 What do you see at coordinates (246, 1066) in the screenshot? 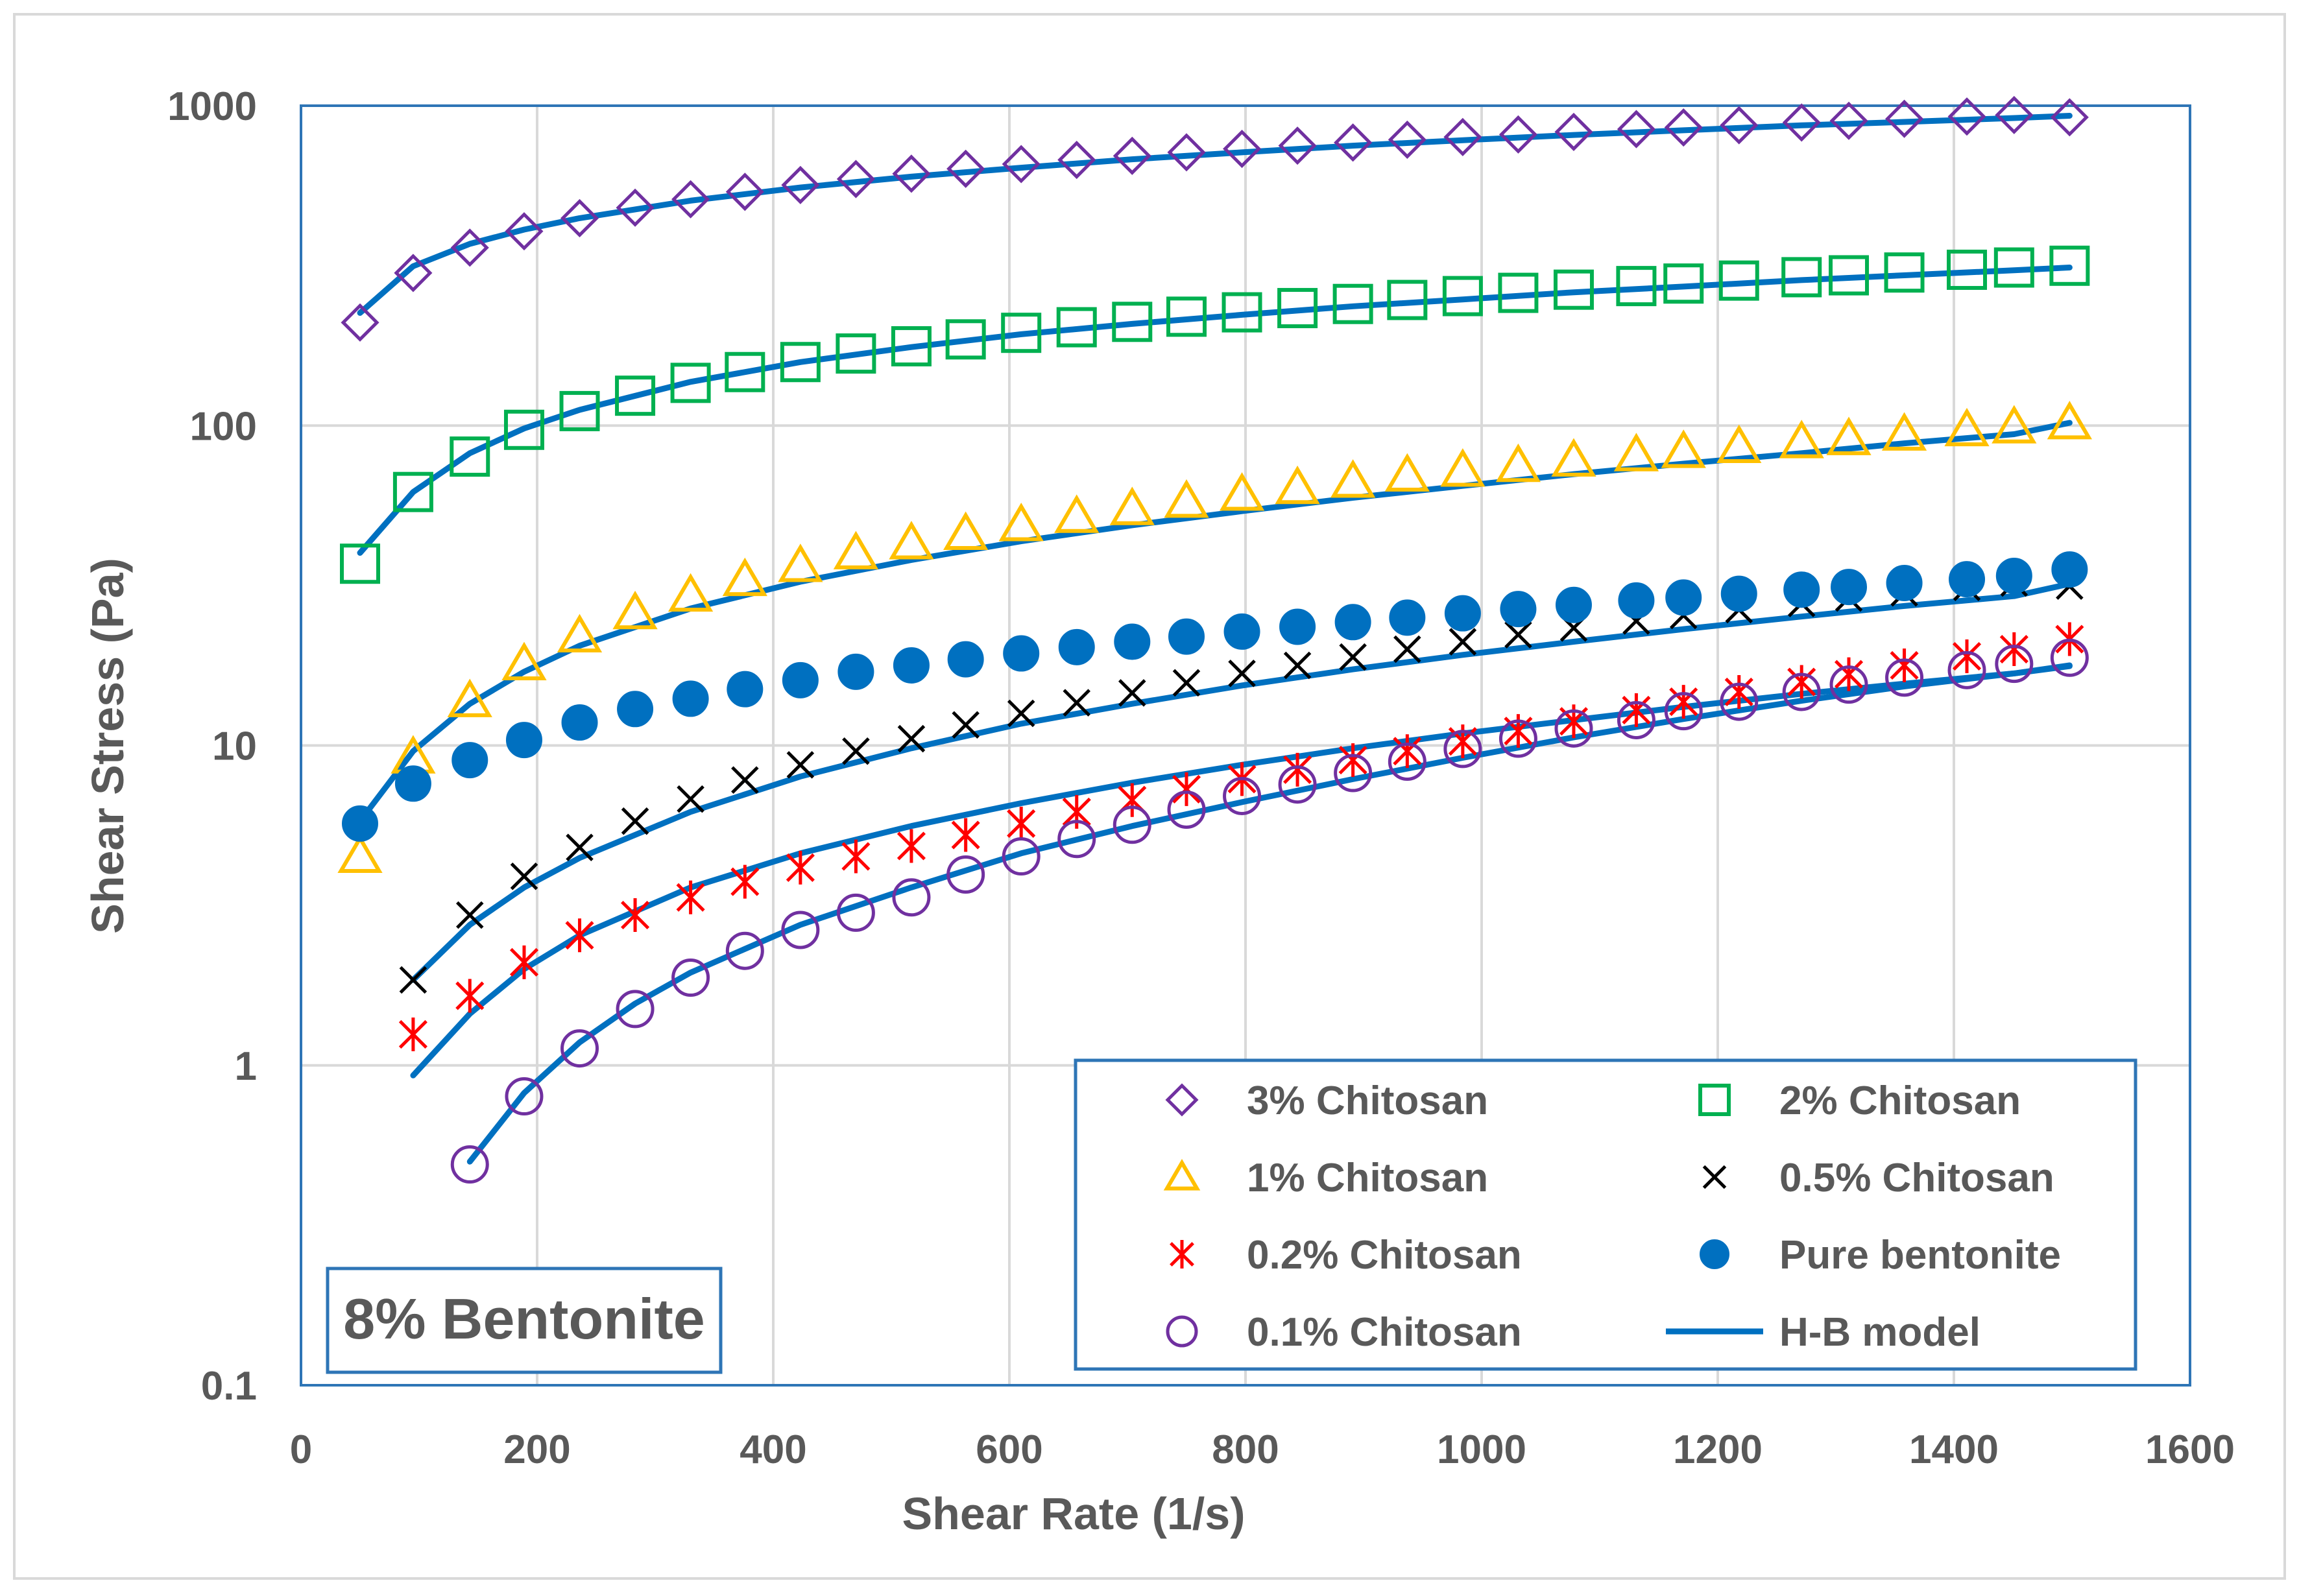
I see `y-tick-label: 1` at bounding box center [246, 1066].